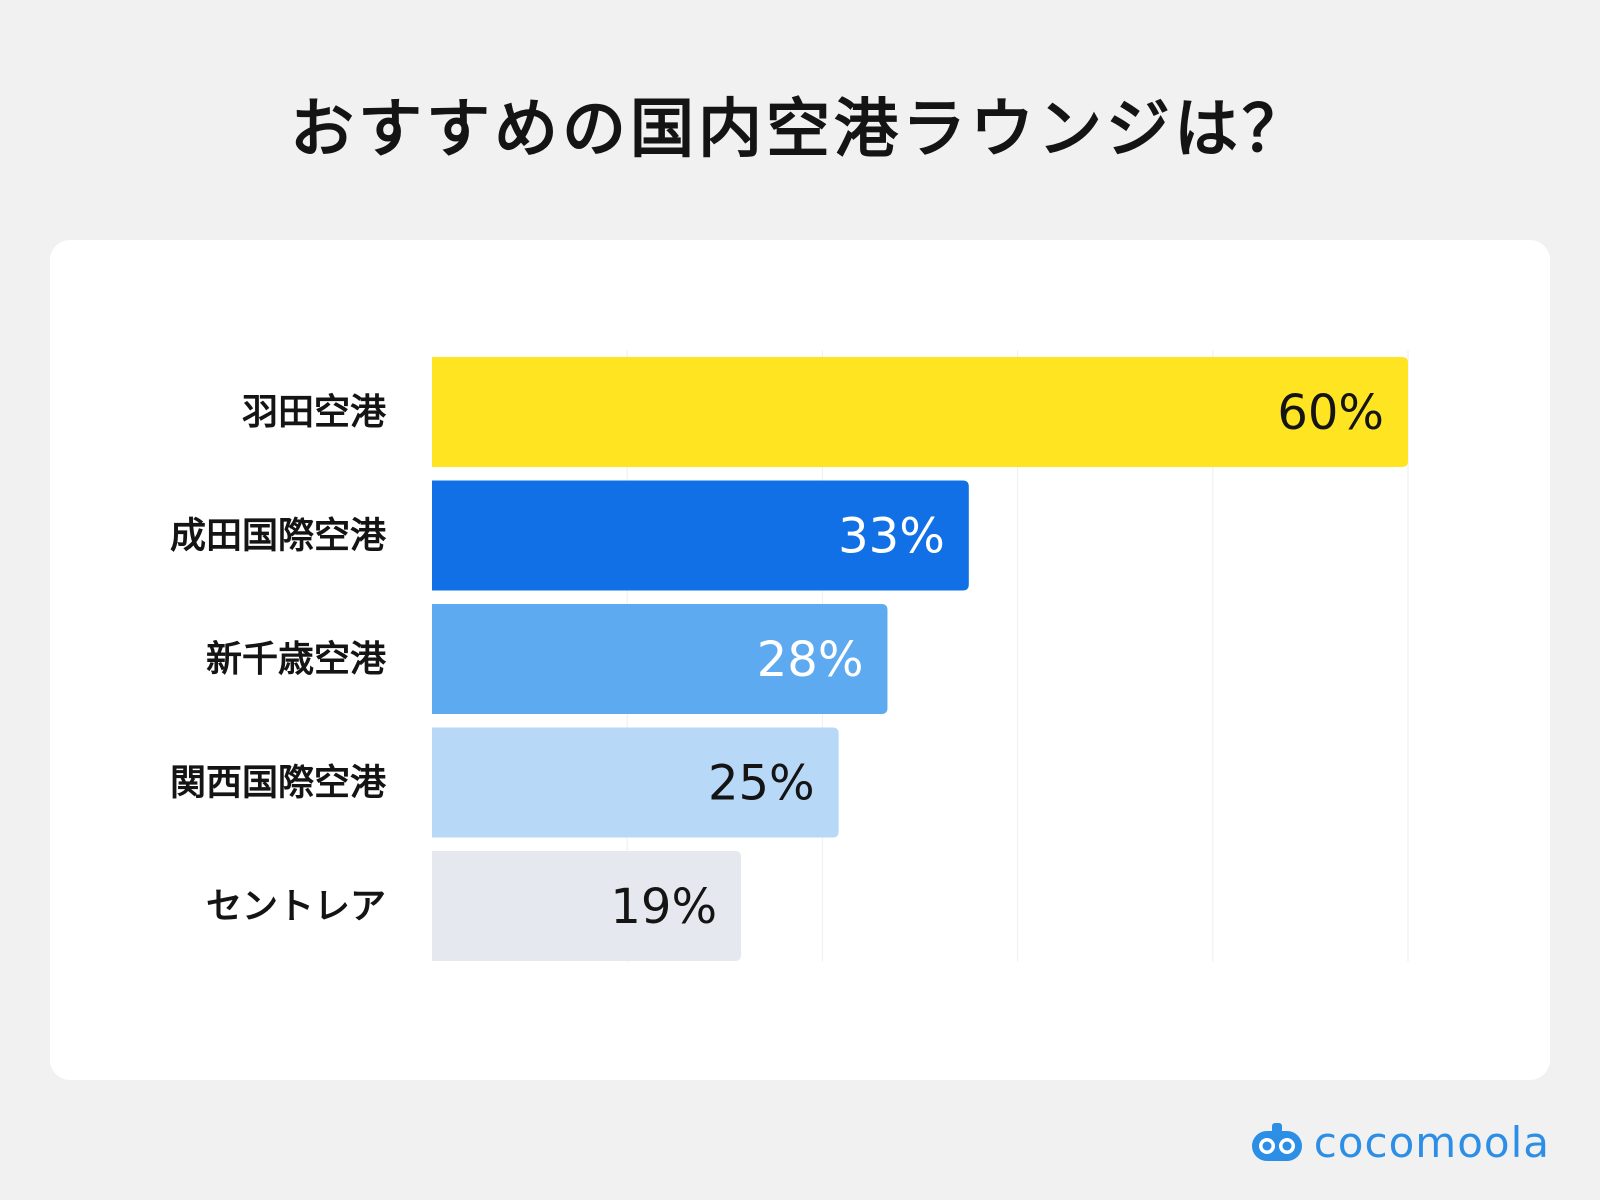  Describe the element at coordinates (810, 660) in the screenshot. I see `data-label: 28%` at that location.